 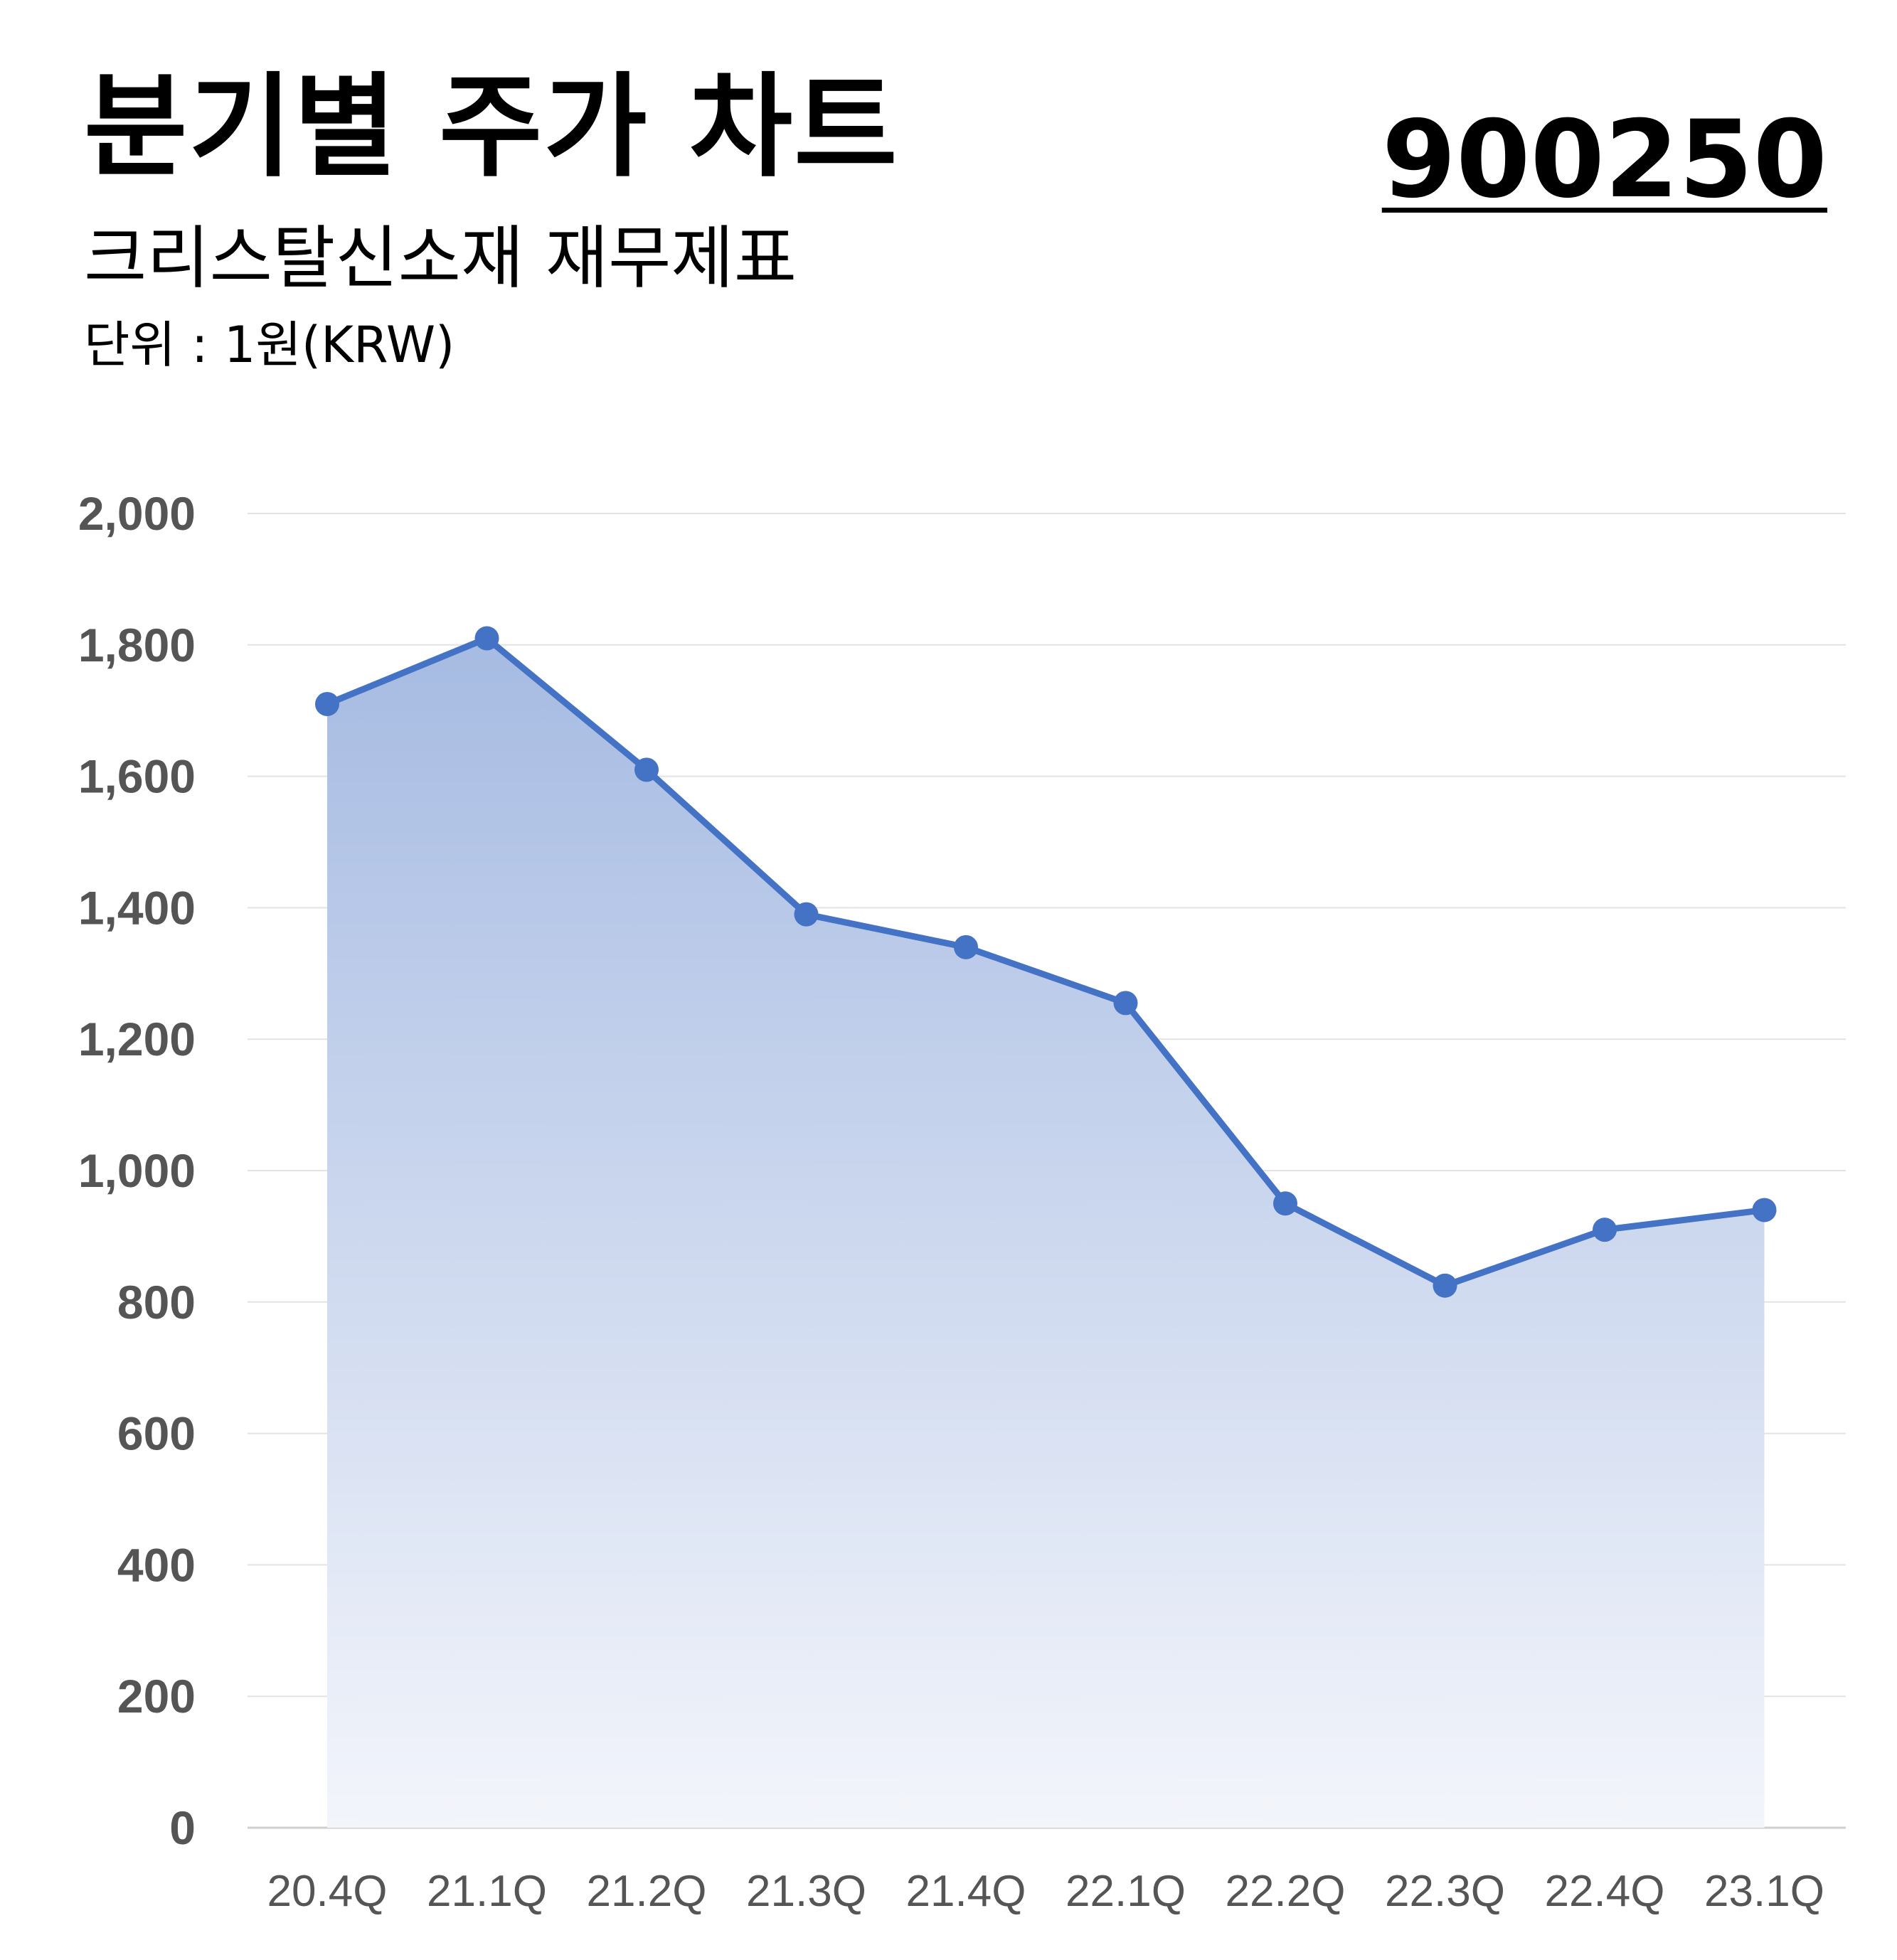 What do you see at coordinates (1605, 1891) in the screenshot?
I see `x-tick-label: 22.4Q` at bounding box center [1605, 1891].